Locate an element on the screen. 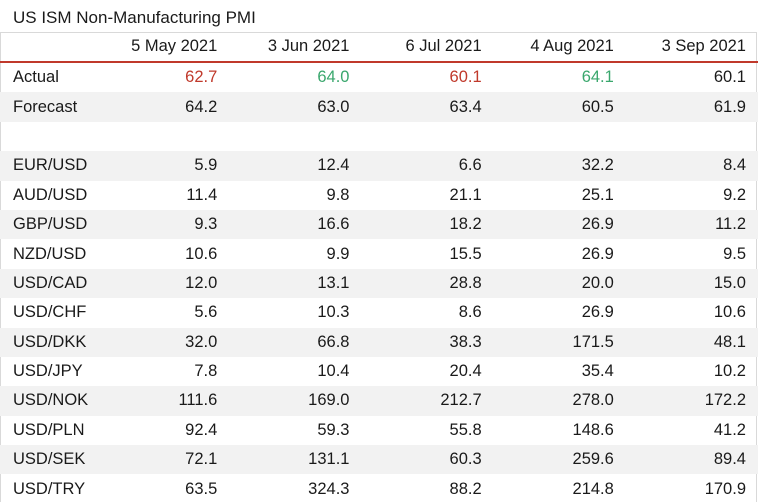  table-cell: 13.1 is located at coordinates (295, 283).